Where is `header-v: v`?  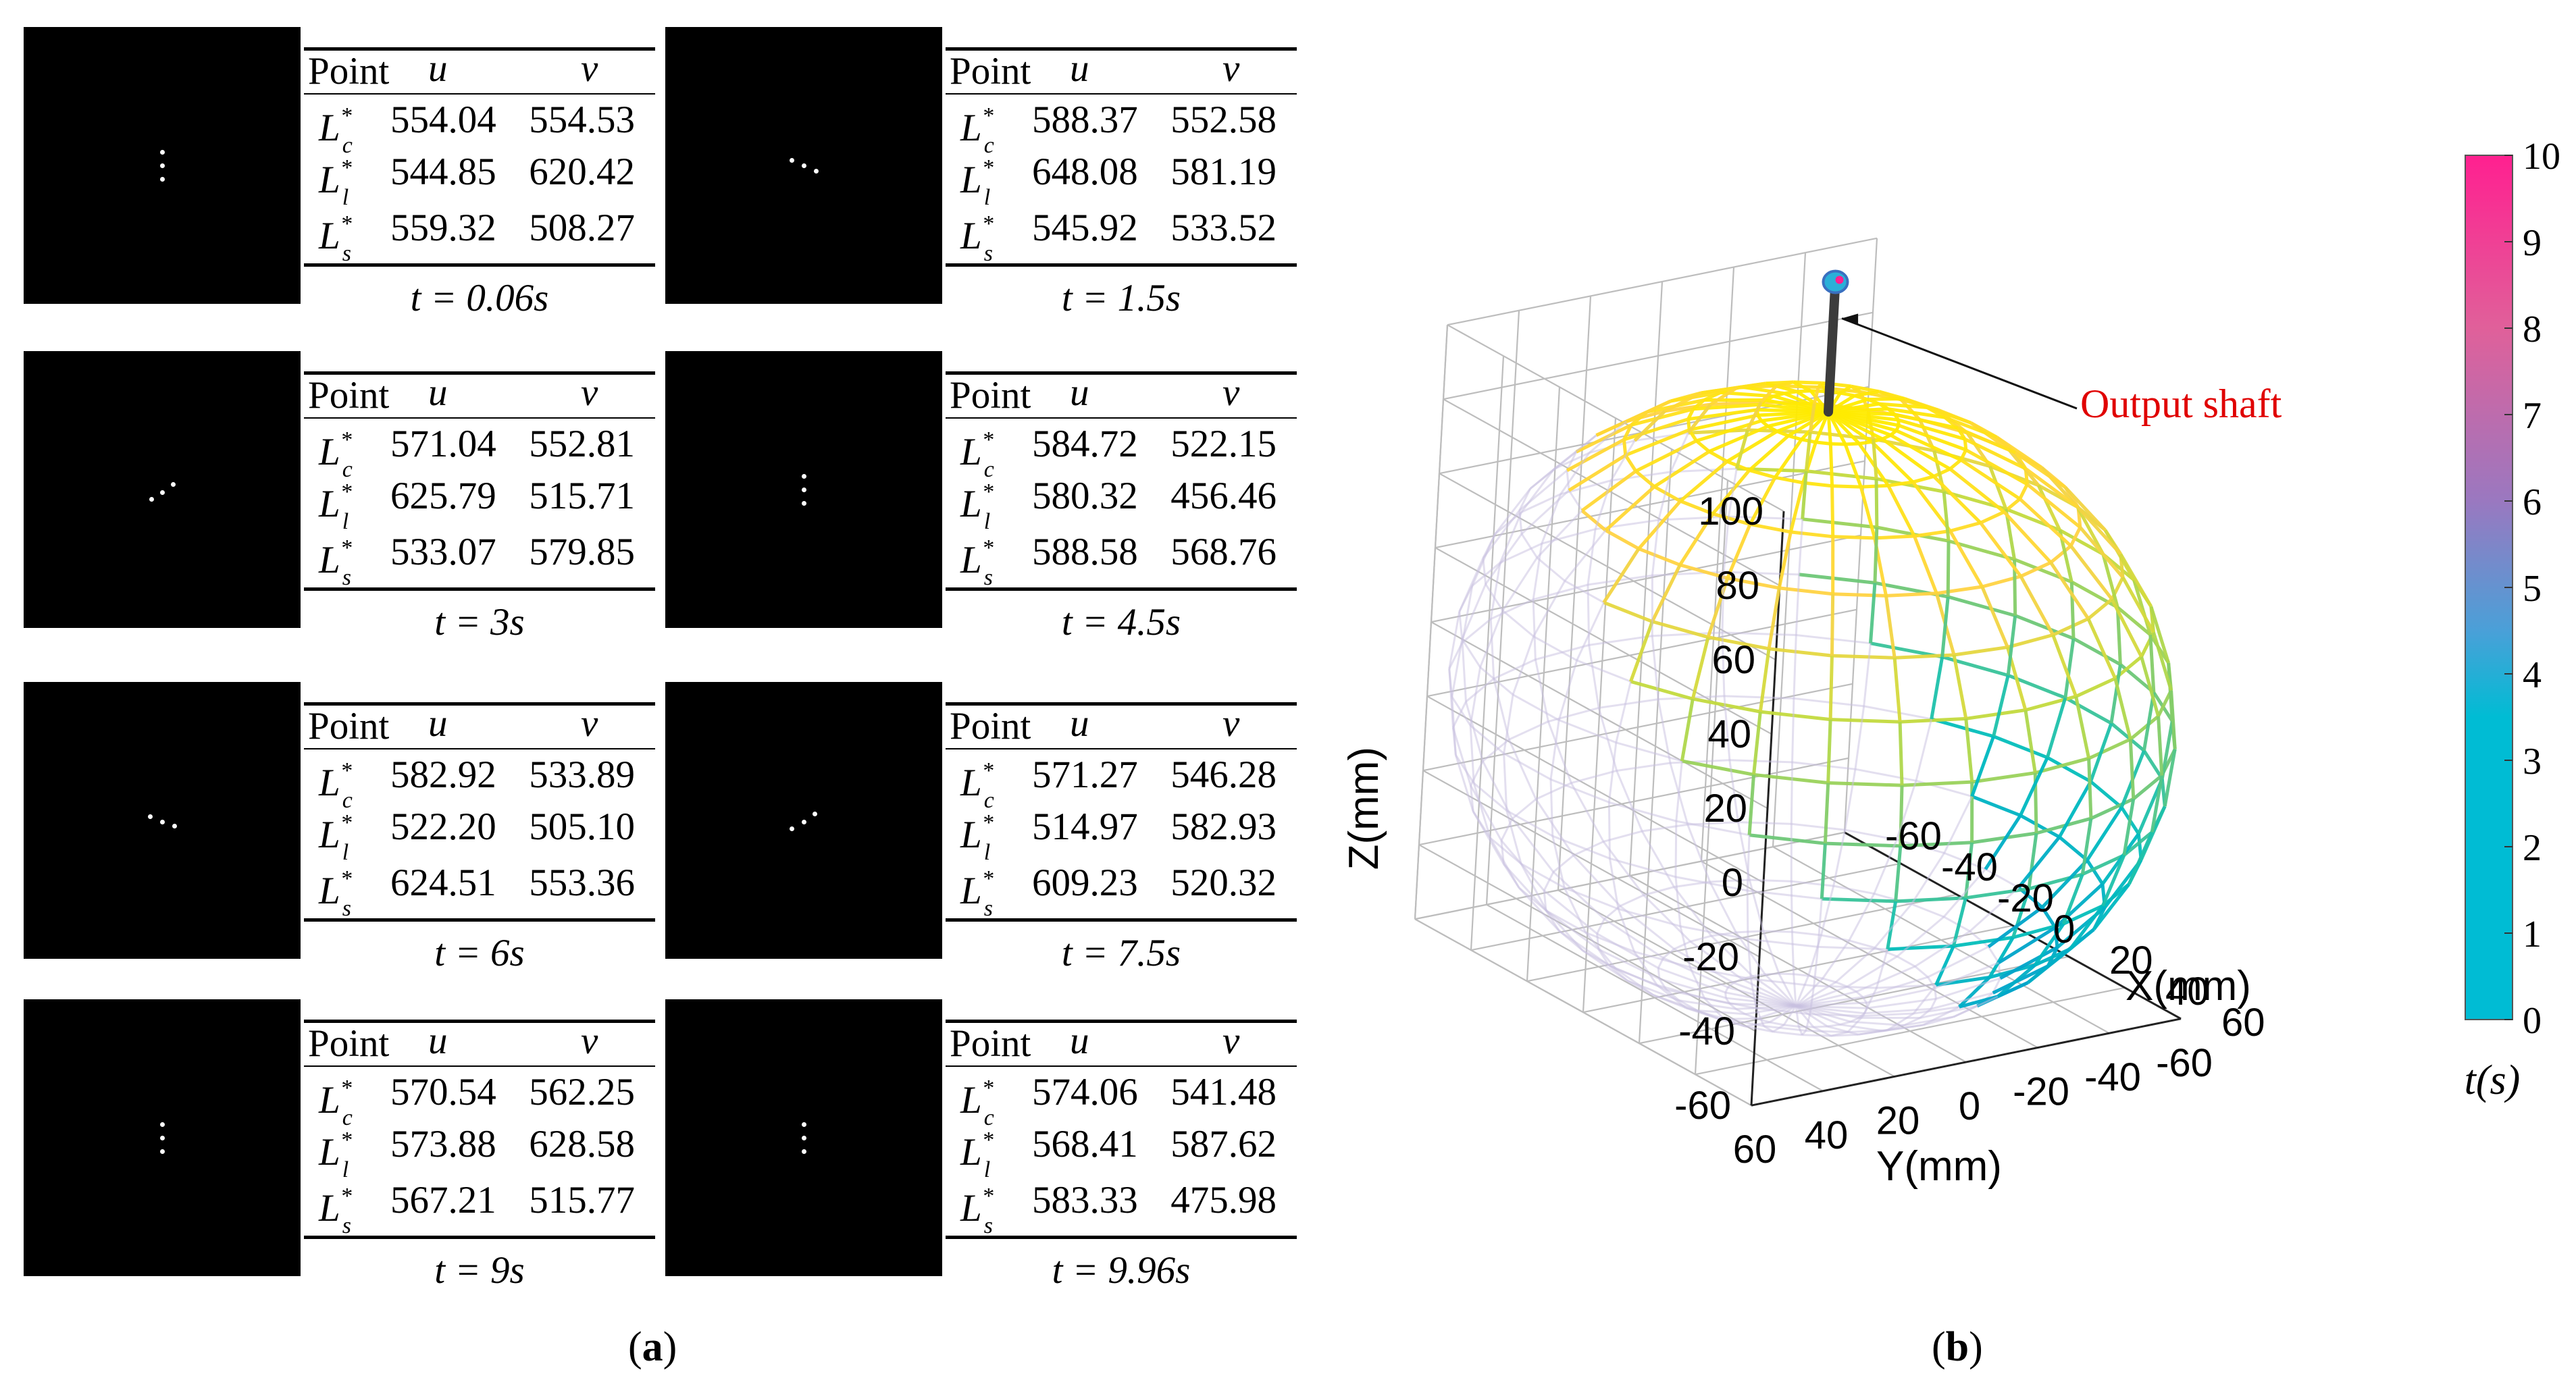
header-v: v is located at coordinates (589, 723).